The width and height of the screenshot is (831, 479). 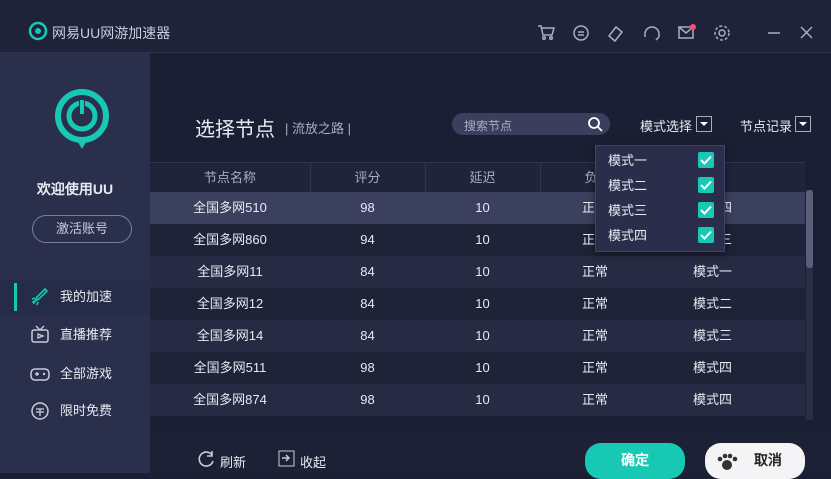 What do you see at coordinates (286, 458) in the screenshot?
I see `collapse-icon` at bounding box center [286, 458].